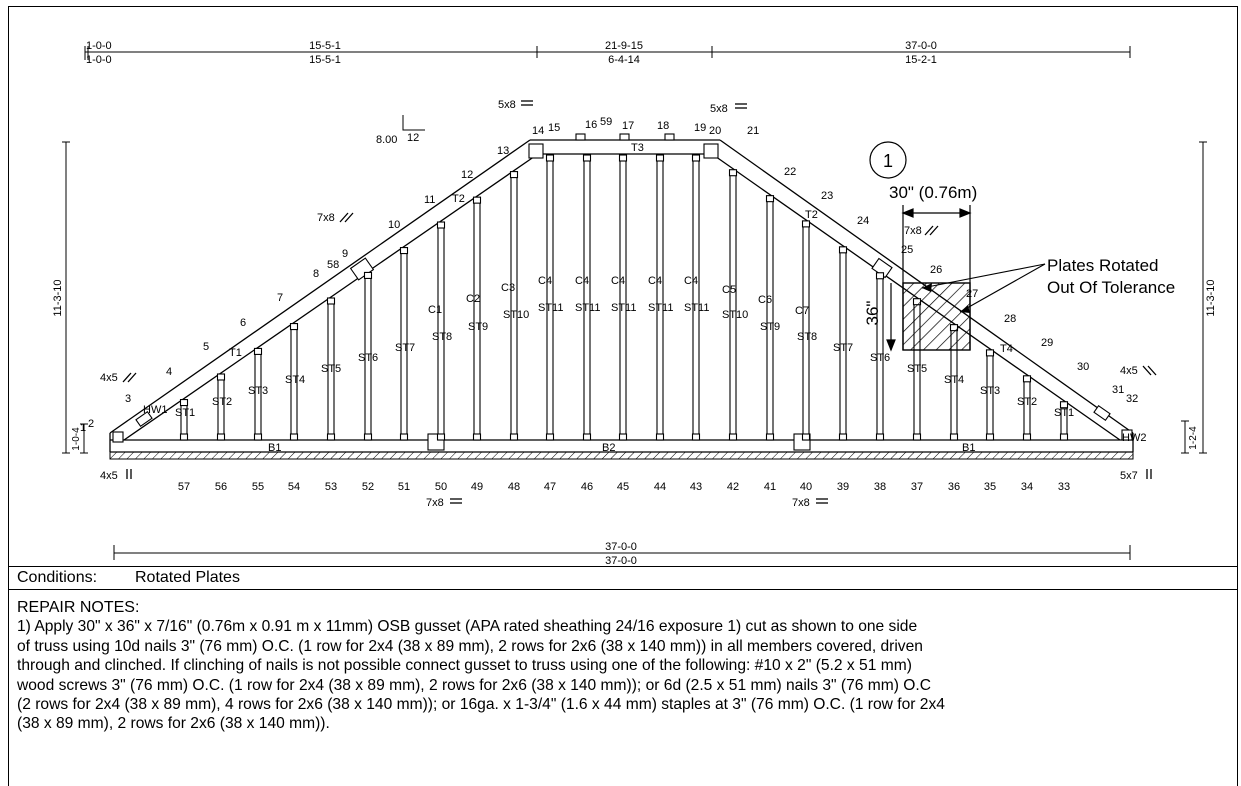  Describe the element at coordinates (621, 547) in the screenshot. I see `dim-bottom-total-a: 37-0-0` at that location.